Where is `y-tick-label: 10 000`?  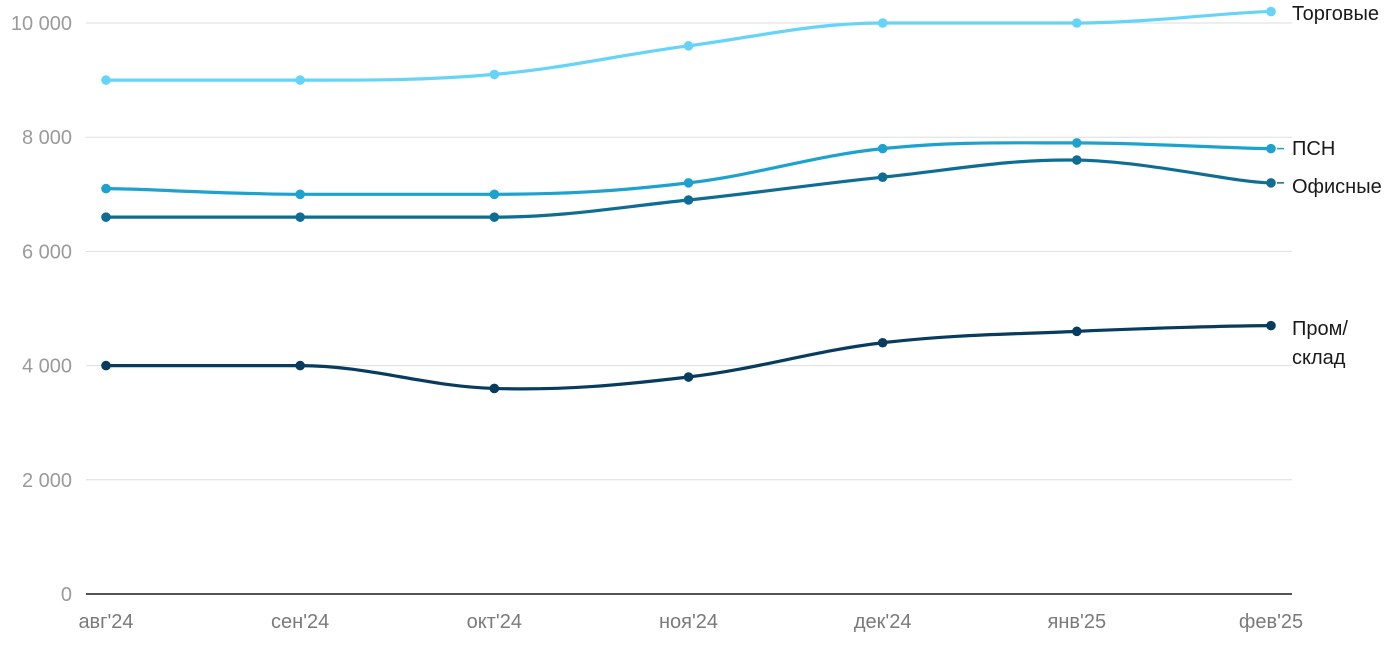 y-tick-label: 10 000 is located at coordinates (41, 24).